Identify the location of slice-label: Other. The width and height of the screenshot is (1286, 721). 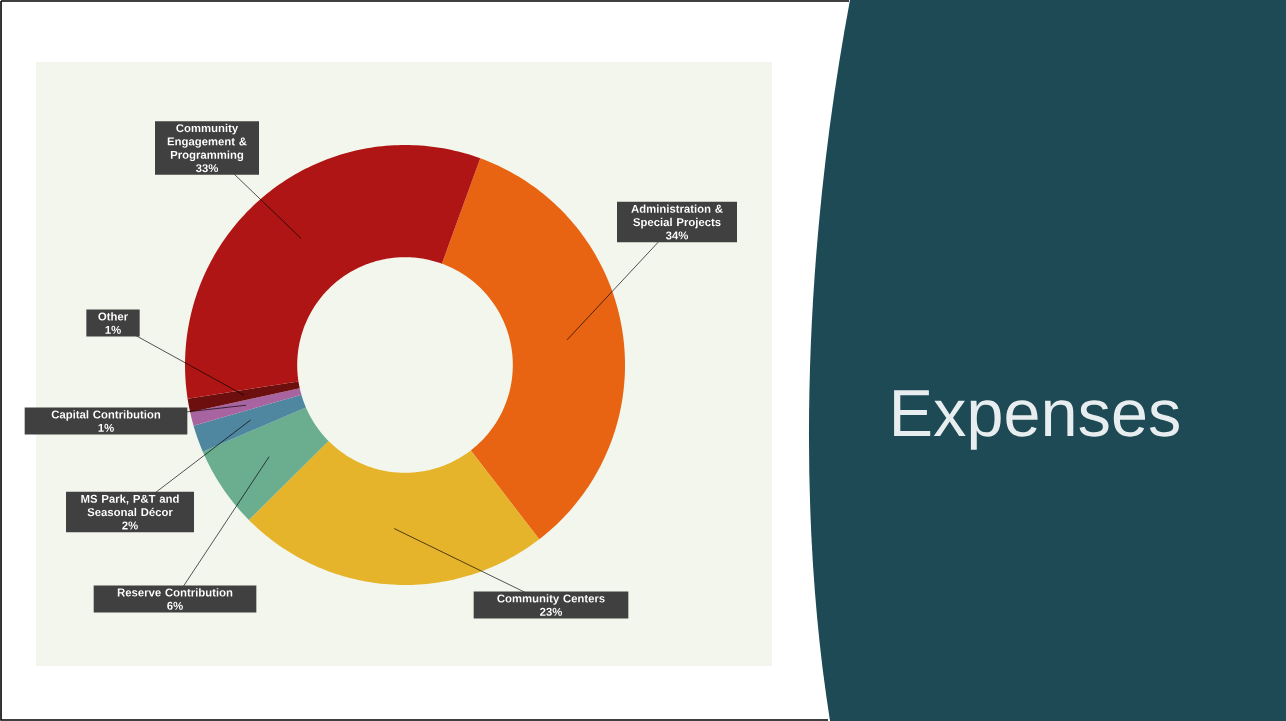
(113, 316).